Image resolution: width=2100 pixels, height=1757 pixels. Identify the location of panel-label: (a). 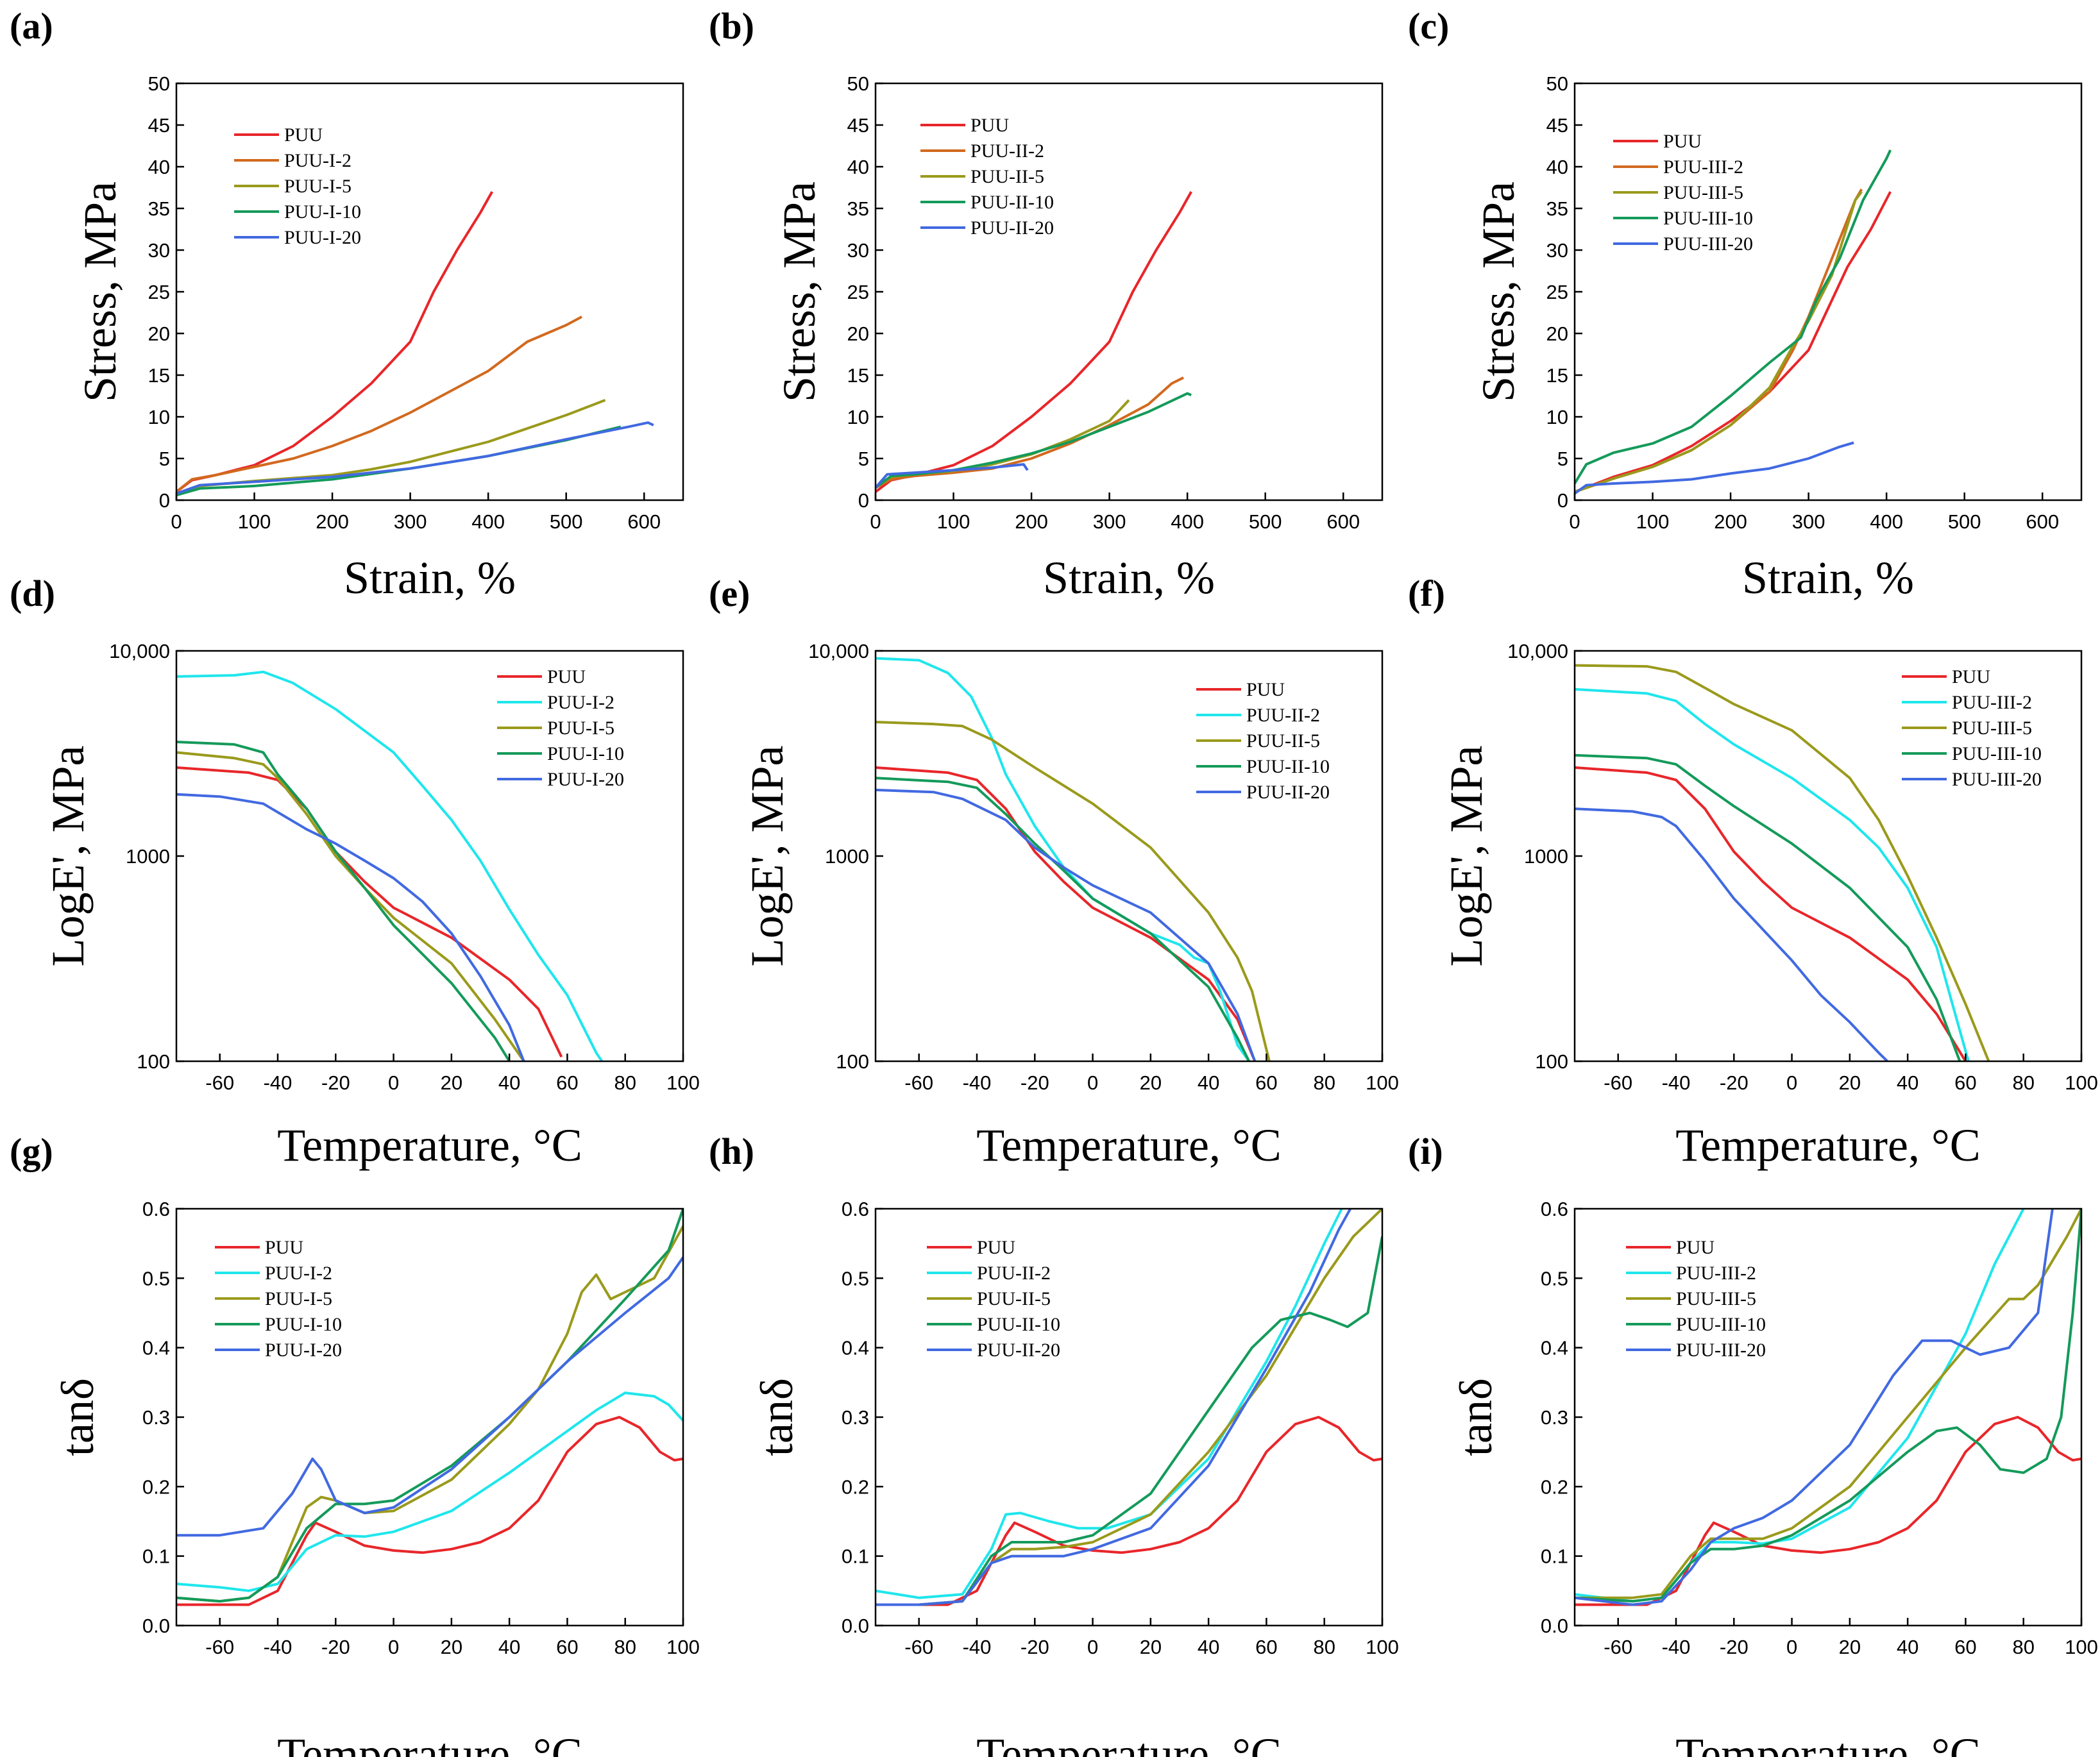
(31, 26).